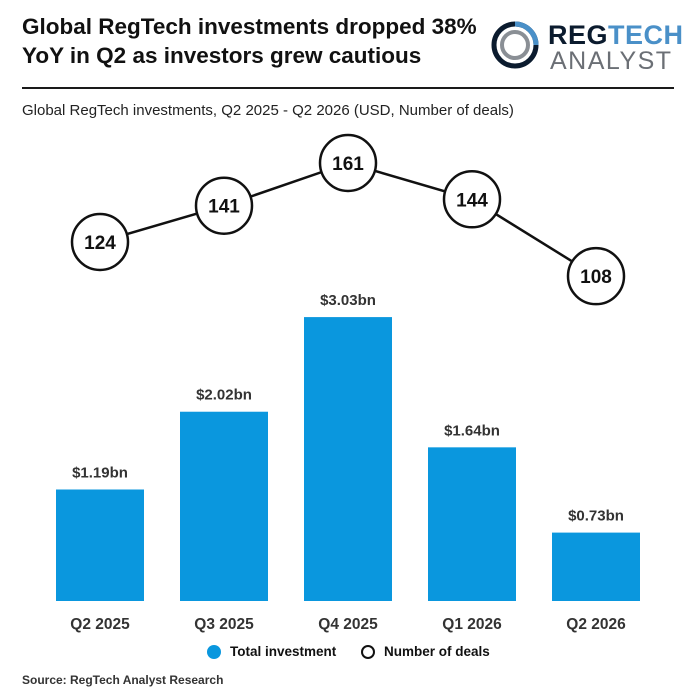 The image size is (696, 696). I want to click on bar-value-label: $3.03bn, so click(348, 300).